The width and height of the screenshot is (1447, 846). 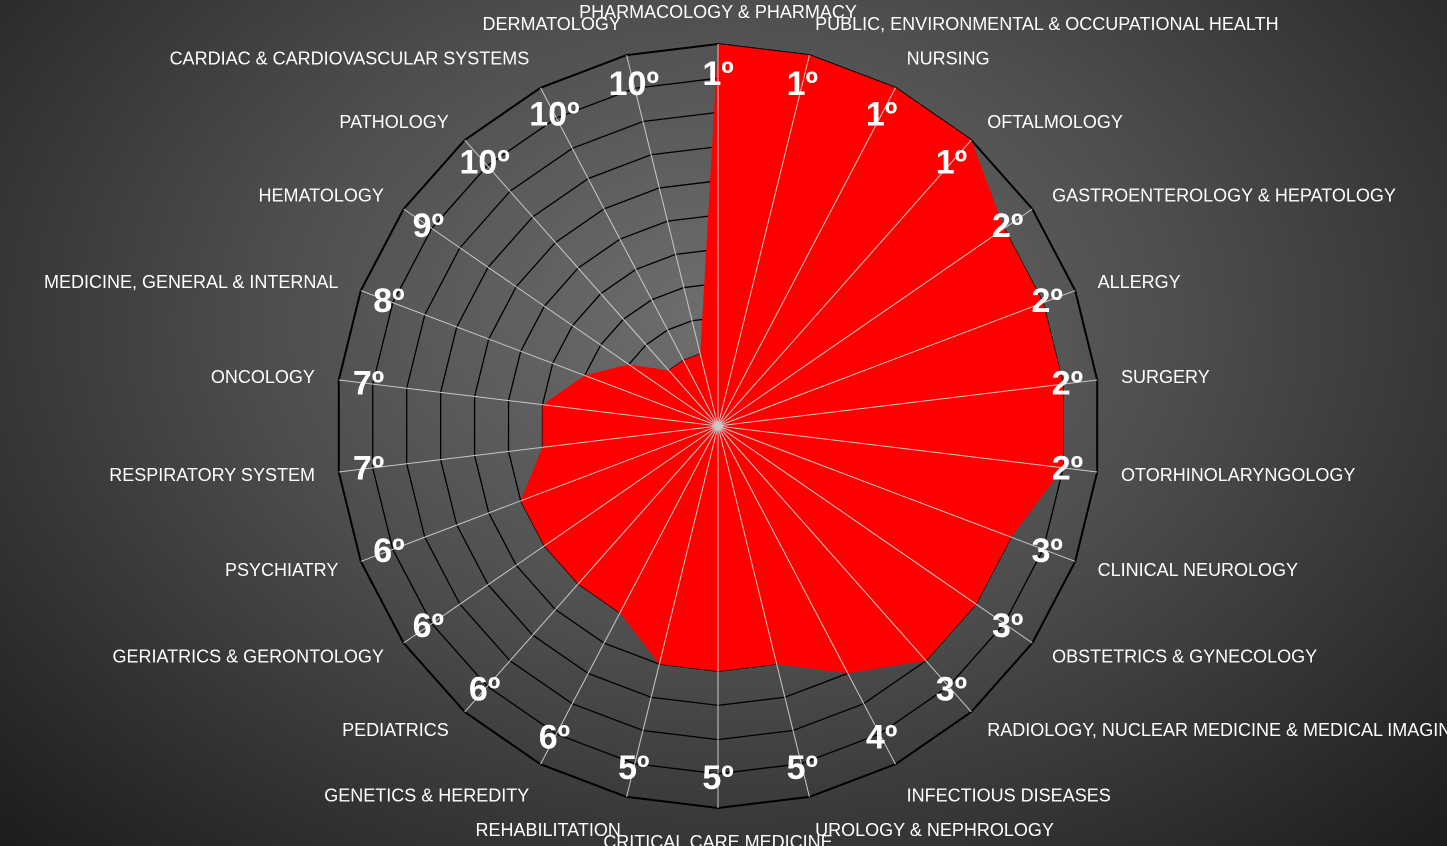 I want to click on rank-label: 9º, so click(x=428, y=226).